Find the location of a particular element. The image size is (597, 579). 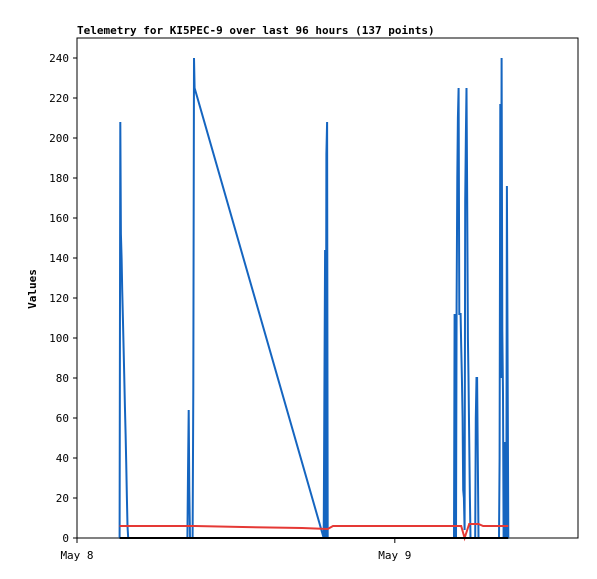

y-tick-label: 200 is located at coordinates (59, 138).